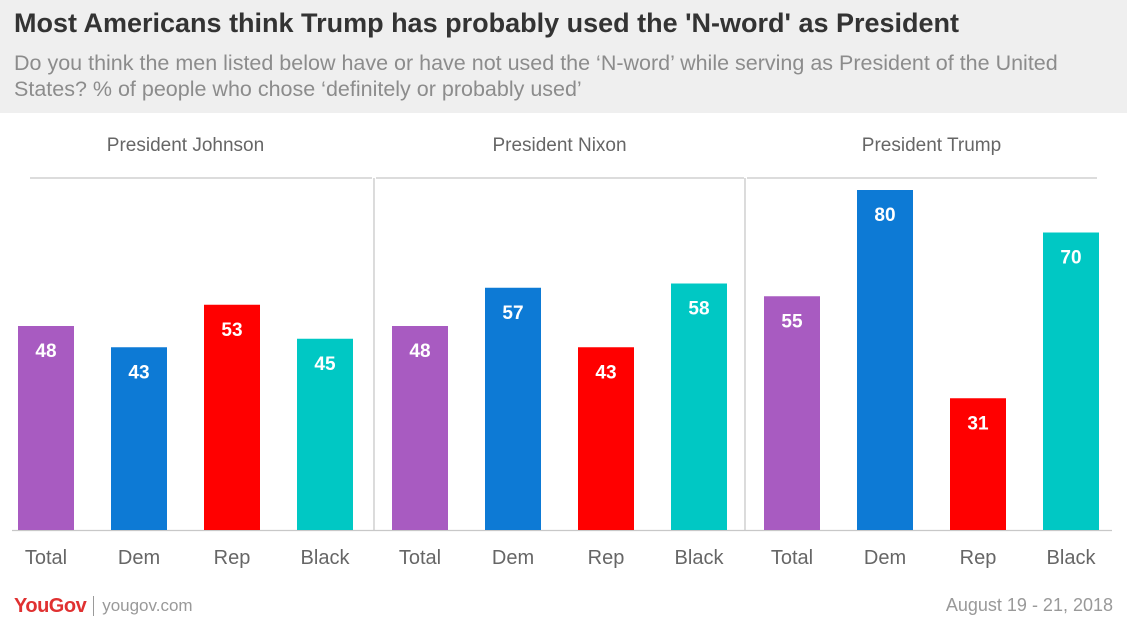 The height and width of the screenshot is (622, 1127). I want to click on data-label: 57, so click(512, 313).